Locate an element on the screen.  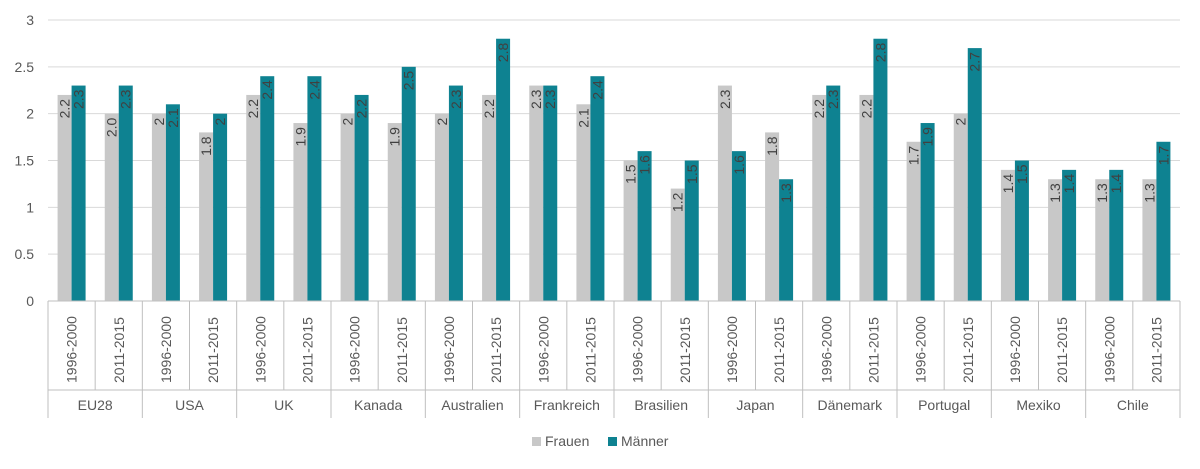
x-tick-label-group: Portugal is located at coordinates (944, 405).